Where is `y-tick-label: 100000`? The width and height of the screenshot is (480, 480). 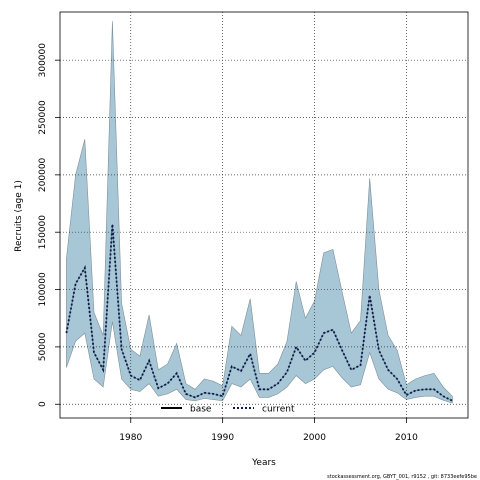
y-tick-label: 100000 is located at coordinates (43, 289).